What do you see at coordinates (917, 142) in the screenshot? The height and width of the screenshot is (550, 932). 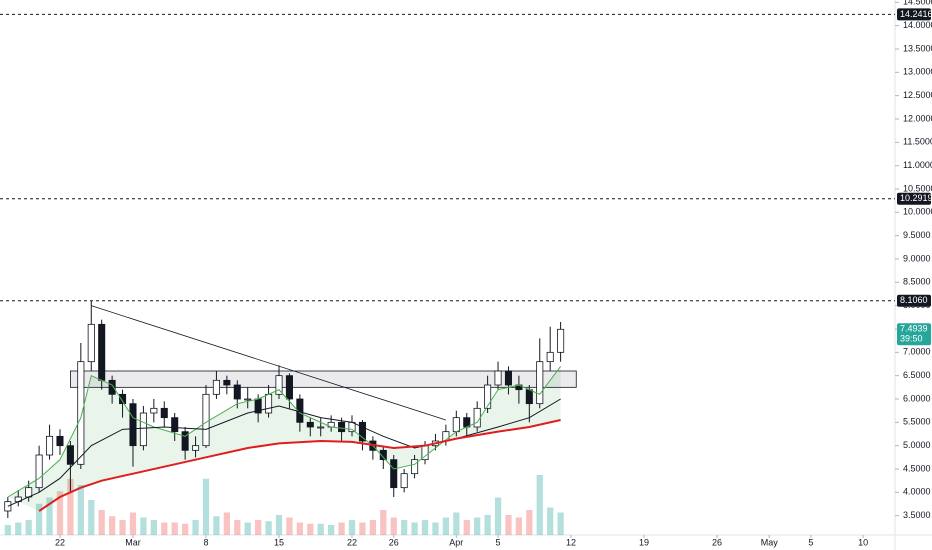 I see `y-tick-label: 11.5000` at bounding box center [917, 142].